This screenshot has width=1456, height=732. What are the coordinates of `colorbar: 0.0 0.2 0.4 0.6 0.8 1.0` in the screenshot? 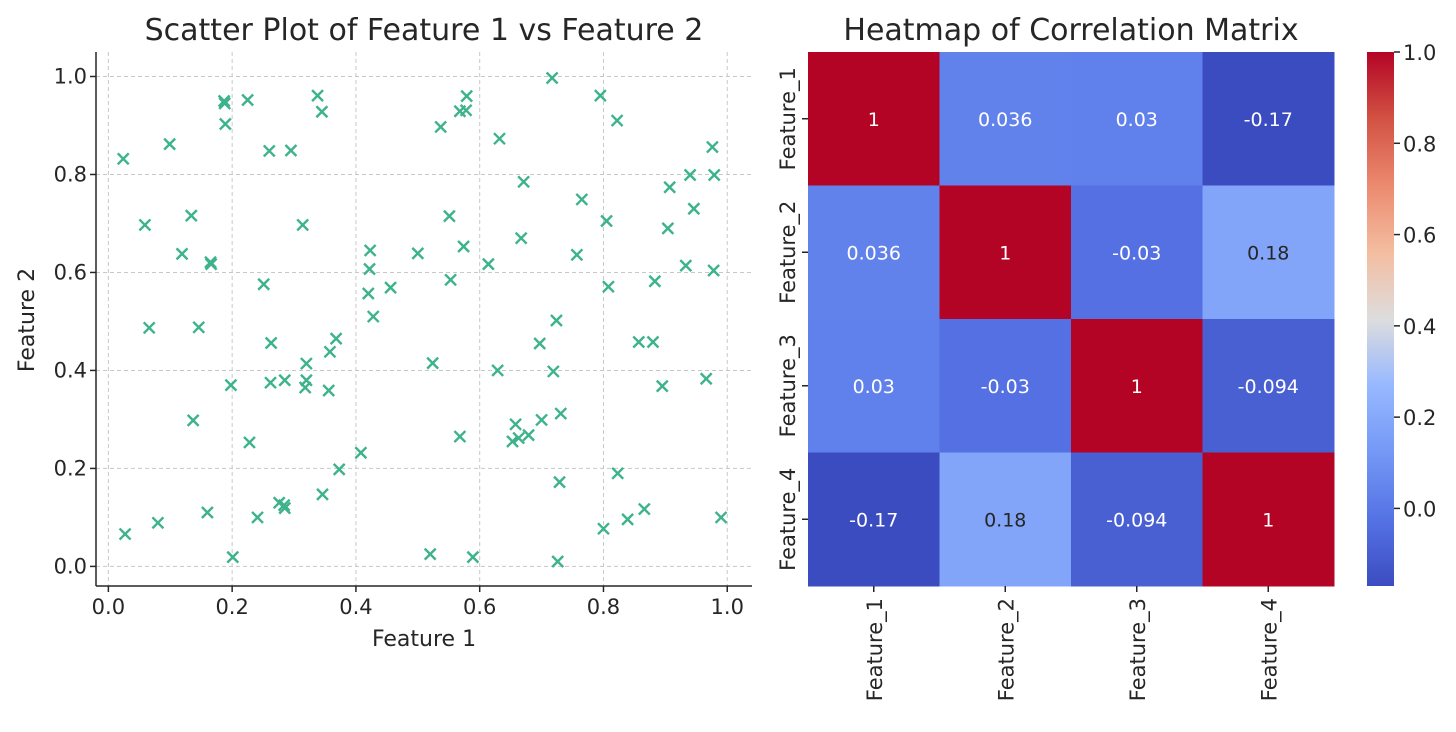 It's located at (1401, 313).